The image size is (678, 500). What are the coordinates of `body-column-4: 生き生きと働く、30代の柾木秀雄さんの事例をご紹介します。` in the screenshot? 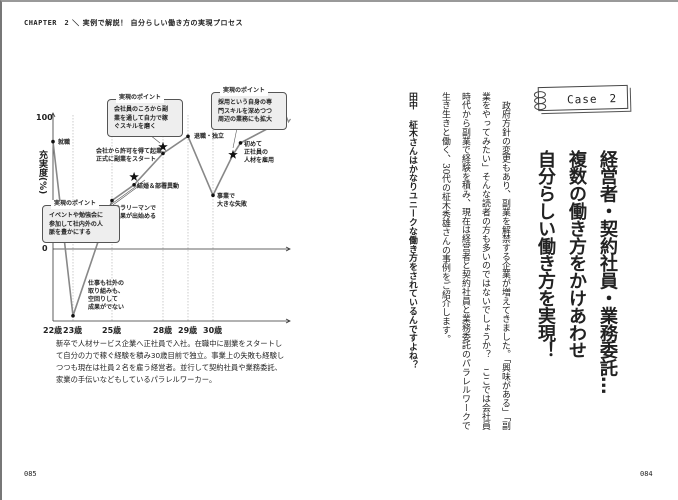 It's located at (444, 218).